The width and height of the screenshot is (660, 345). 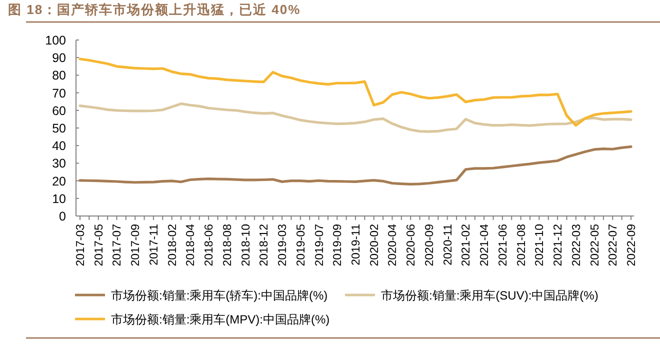 I want to click on x-tick-label: 2020-06, so click(x=412, y=245).